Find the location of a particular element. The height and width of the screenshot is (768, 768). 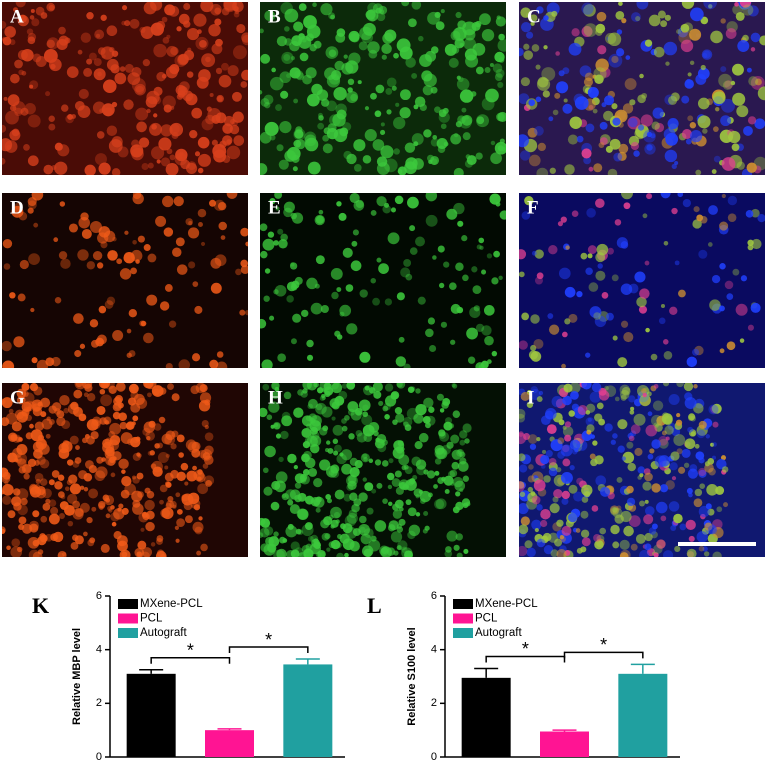

significance-label: * is located at coordinates (525, 649).